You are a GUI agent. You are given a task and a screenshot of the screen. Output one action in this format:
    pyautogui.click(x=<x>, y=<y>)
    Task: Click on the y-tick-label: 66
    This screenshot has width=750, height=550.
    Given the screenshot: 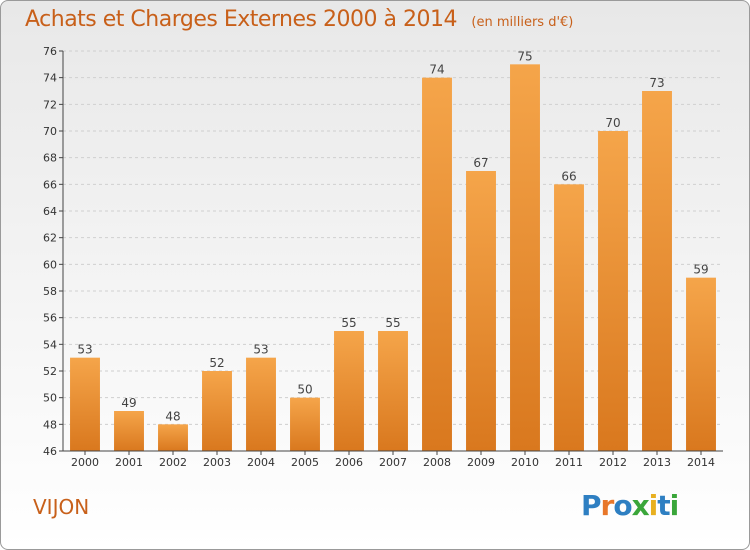 What is the action you would take?
    pyautogui.click(x=50, y=184)
    